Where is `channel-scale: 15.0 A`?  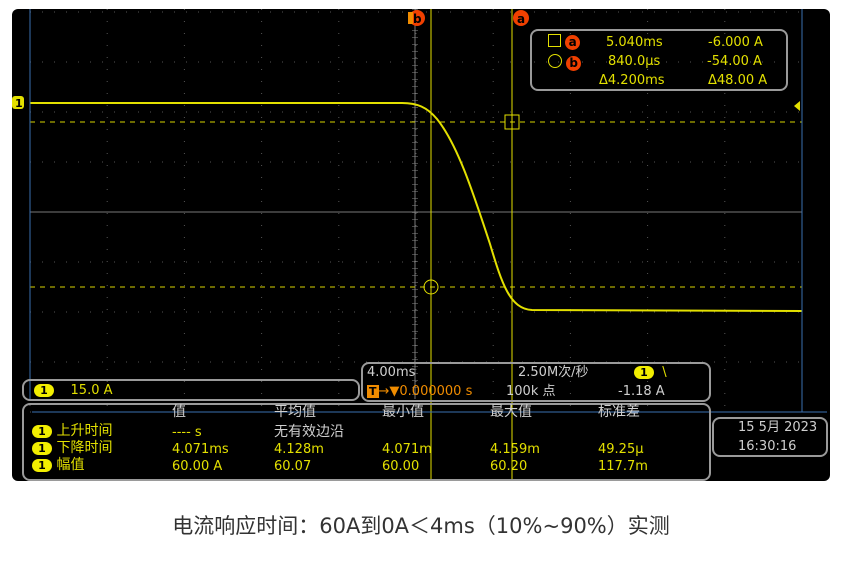 channel-scale: 15.0 A is located at coordinates (91, 390).